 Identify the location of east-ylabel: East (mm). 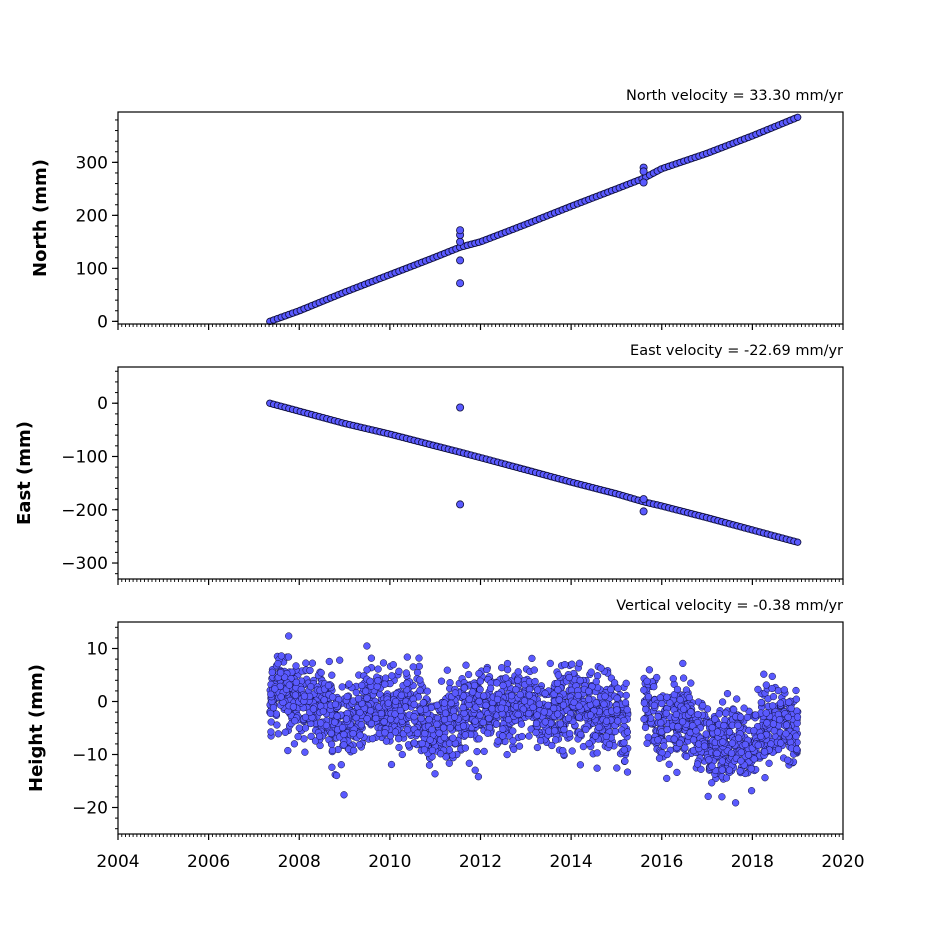
(24, 473).